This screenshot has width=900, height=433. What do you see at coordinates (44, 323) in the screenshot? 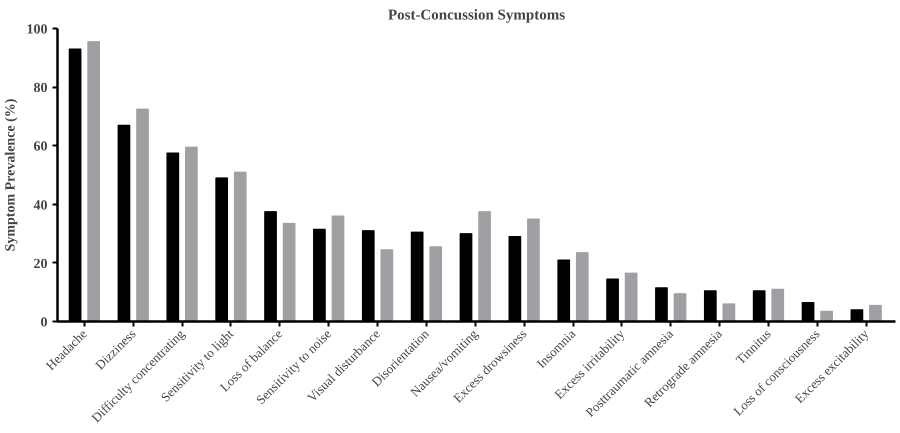
I see `y-tick-label: 0` at bounding box center [44, 323].